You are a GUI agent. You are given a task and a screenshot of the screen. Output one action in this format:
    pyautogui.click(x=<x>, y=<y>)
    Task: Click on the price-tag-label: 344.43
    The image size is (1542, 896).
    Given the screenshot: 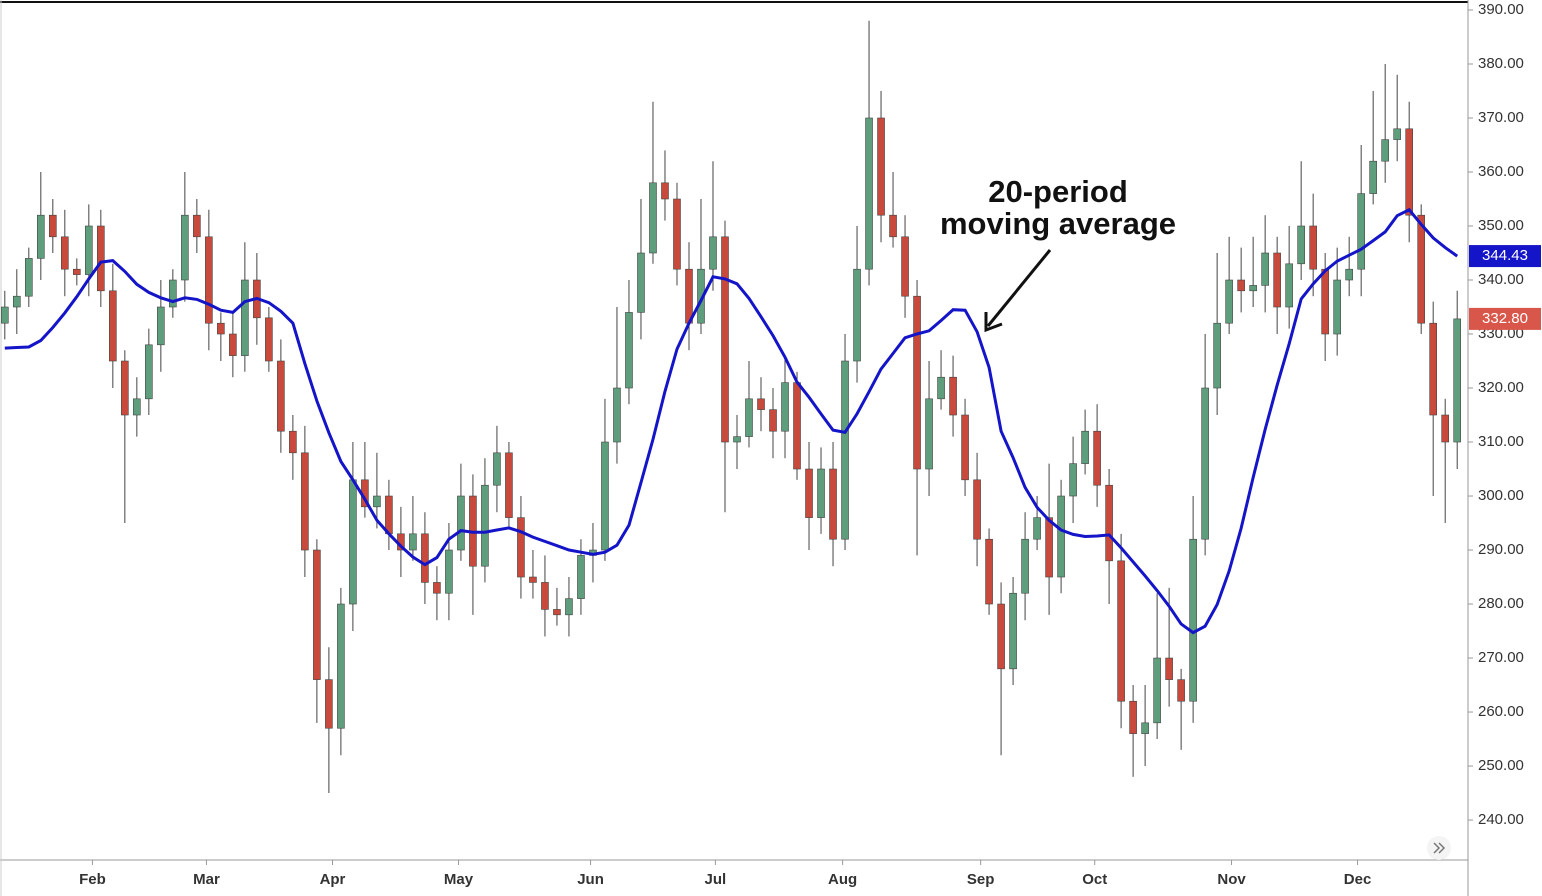 What is the action you would take?
    pyautogui.click(x=1505, y=255)
    